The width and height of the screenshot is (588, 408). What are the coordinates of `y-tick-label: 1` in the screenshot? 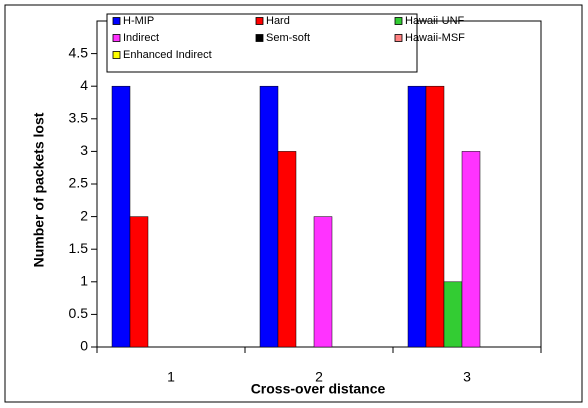 It's located at (84, 281).